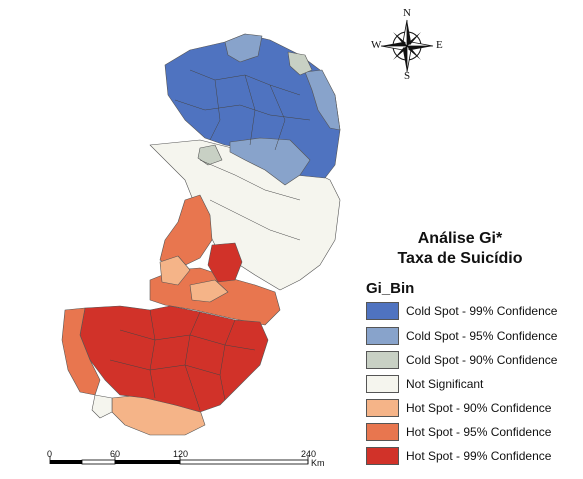 The width and height of the screenshot is (583, 479). I want to click on compass-rose, so click(407, 46).